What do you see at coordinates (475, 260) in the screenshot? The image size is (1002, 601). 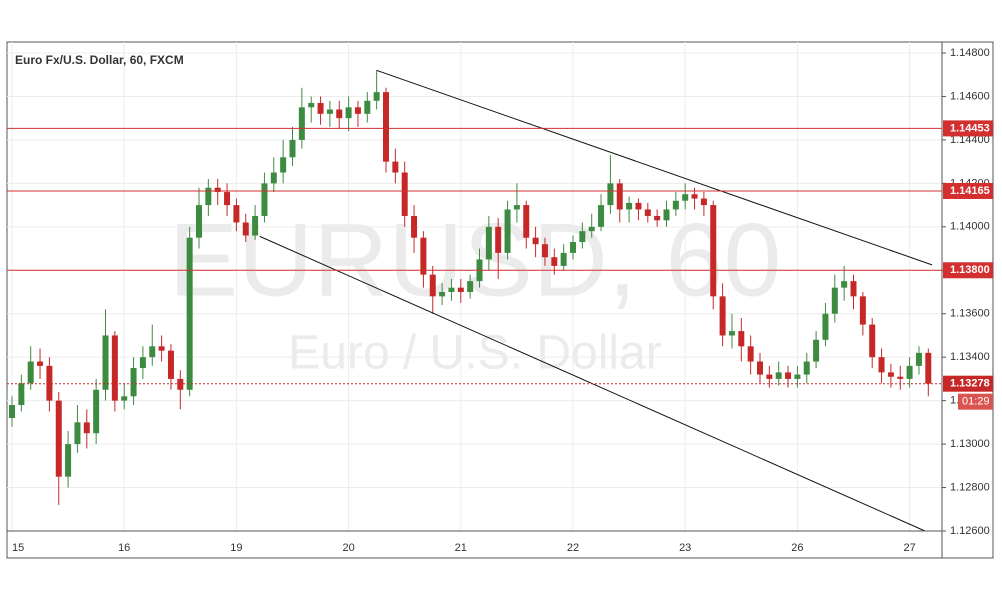 I see `watermark: EURUSD, 60` at bounding box center [475, 260].